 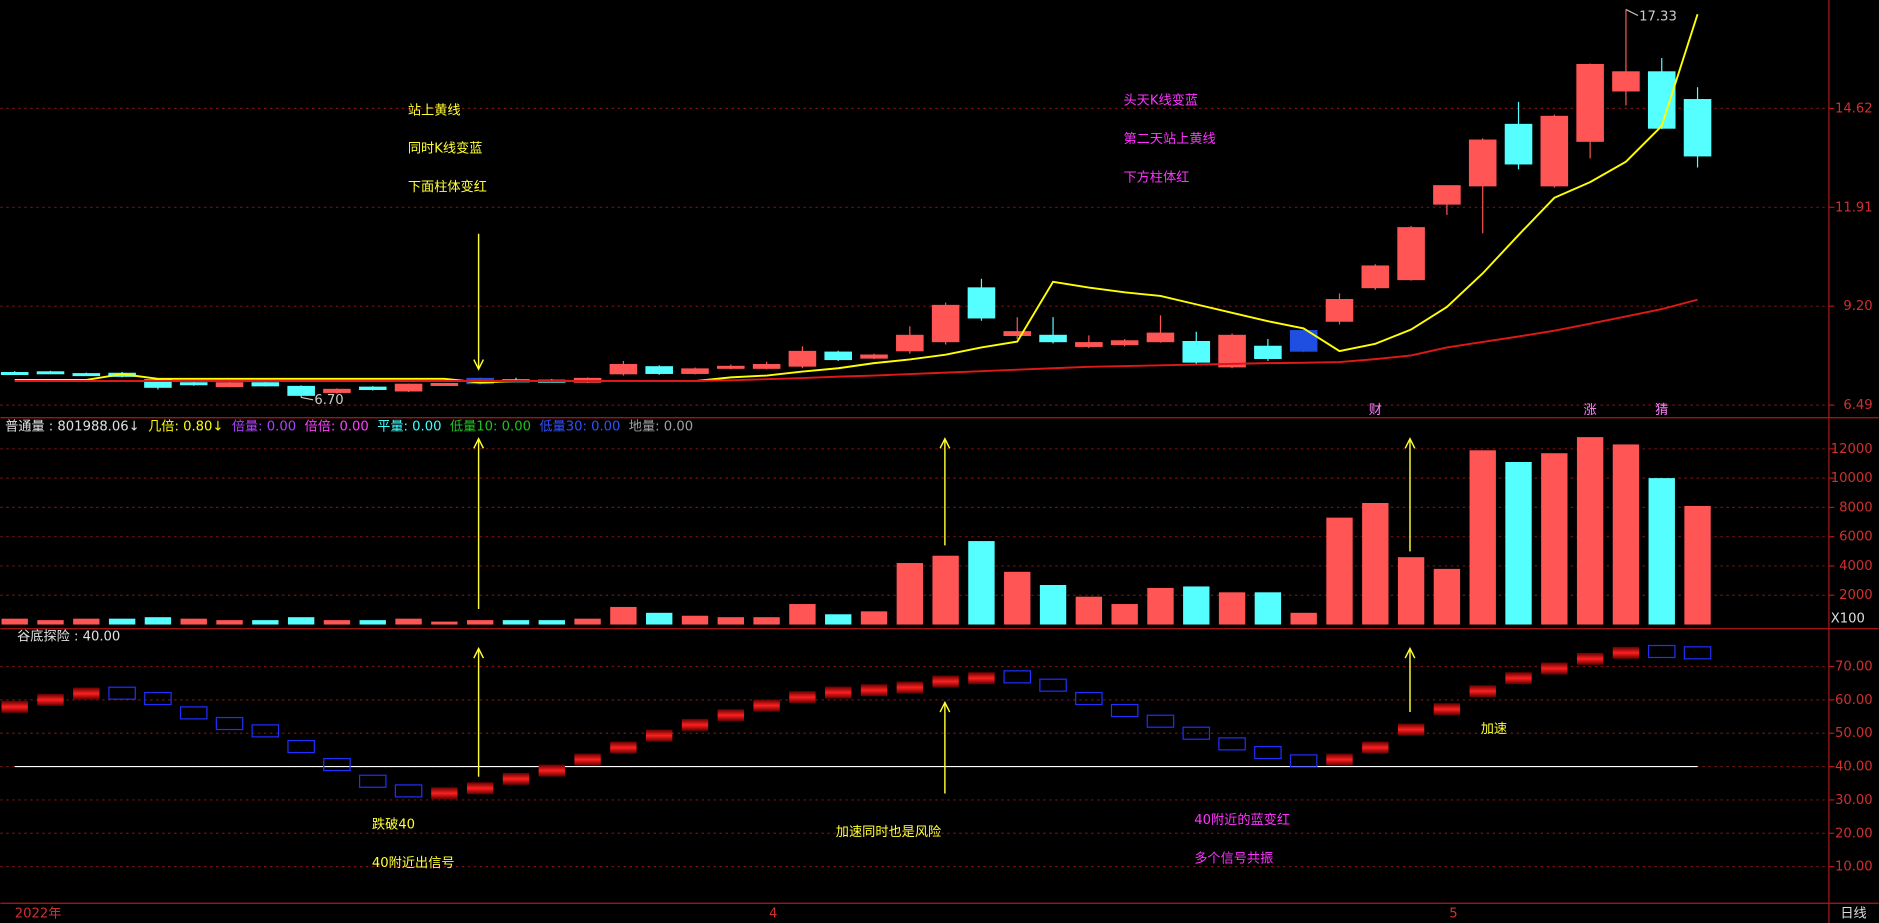 What do you see at coordinates (1375, 410) in the screenshot?
I see `event-label: 财` at bounding box center [1375, 410].